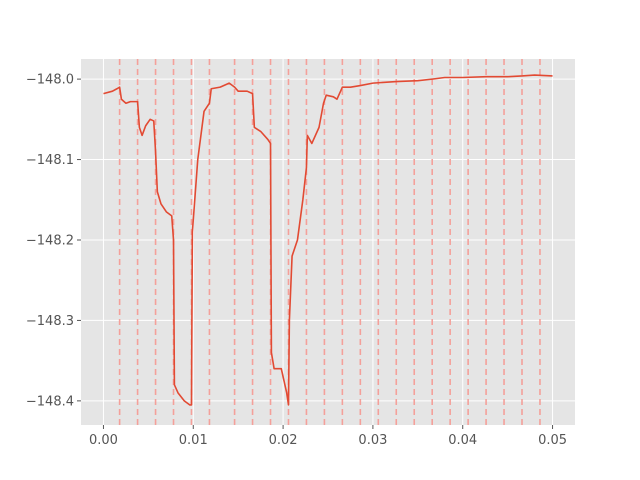 This screenshot has height=480, width=640. I want to click on y-tick-label-0: −148.0, so click(50, 80).